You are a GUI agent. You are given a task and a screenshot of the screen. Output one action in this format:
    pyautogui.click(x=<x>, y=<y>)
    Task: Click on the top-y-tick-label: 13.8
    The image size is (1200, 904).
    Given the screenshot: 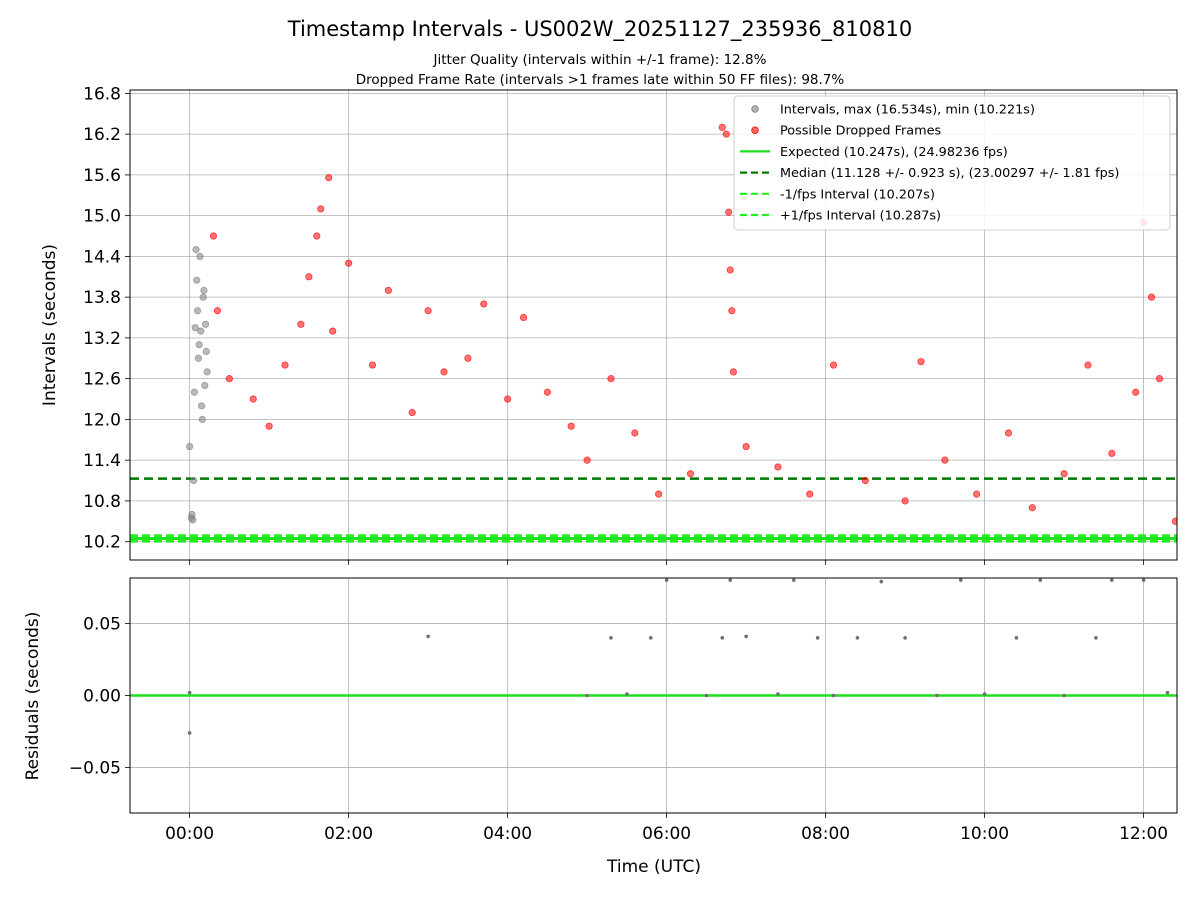 What is the action you would take?
    pyautogui.click(x=102, y=298)
    